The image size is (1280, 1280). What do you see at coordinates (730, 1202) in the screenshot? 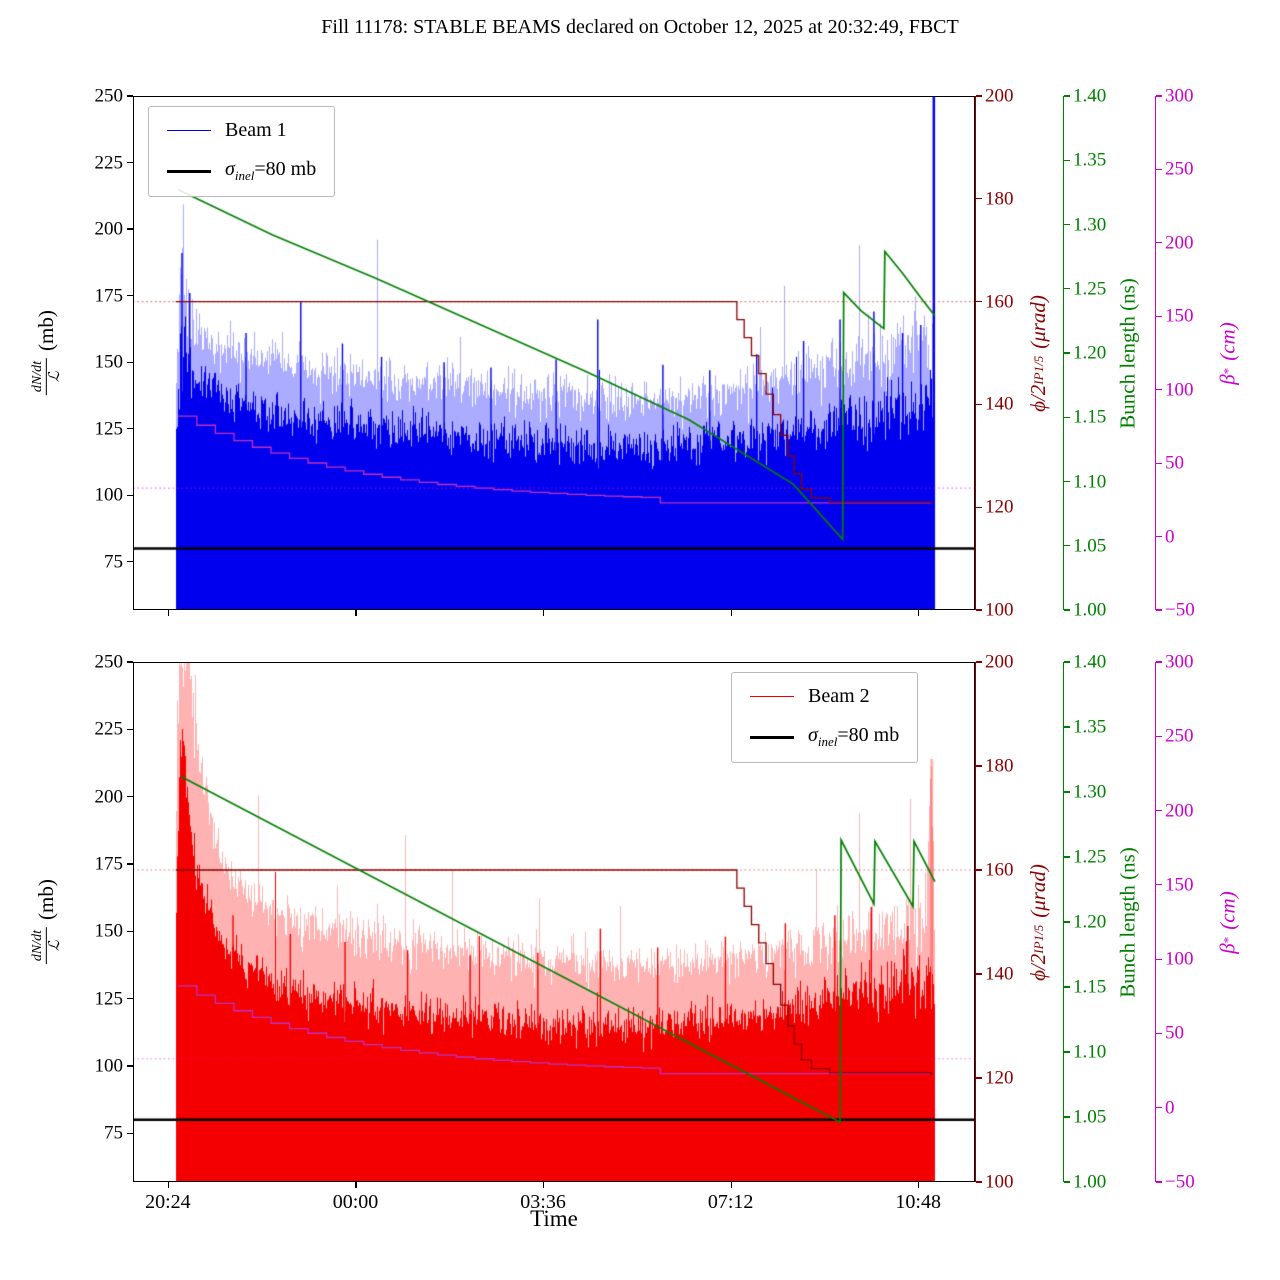
I see `x-tick-label: 07:12` at bounding box center [730, 1202].